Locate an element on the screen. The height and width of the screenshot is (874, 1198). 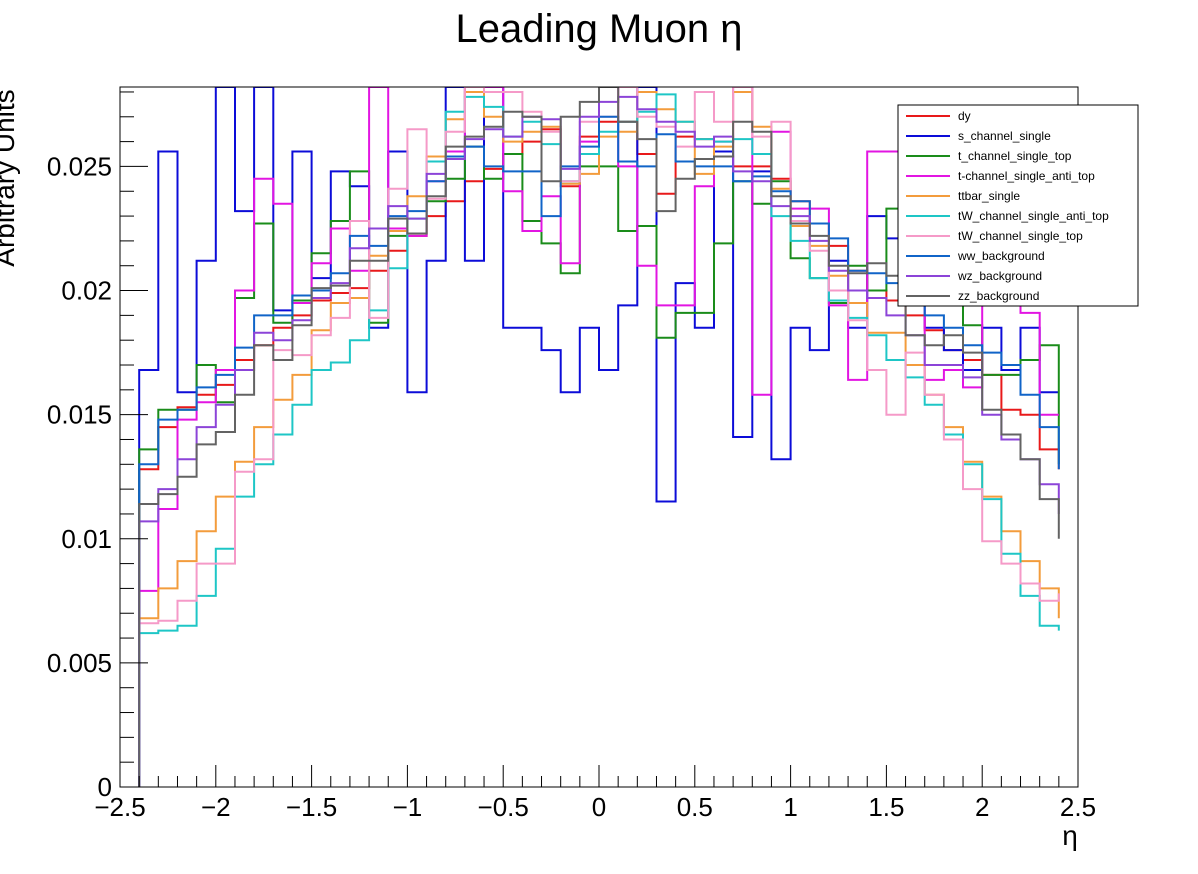
x-axis-ticks: −2.5 −2 −1.5 −1 −0.5 0 0.5 1 1.5 2 2.5 is located at coordinates (595, 793).